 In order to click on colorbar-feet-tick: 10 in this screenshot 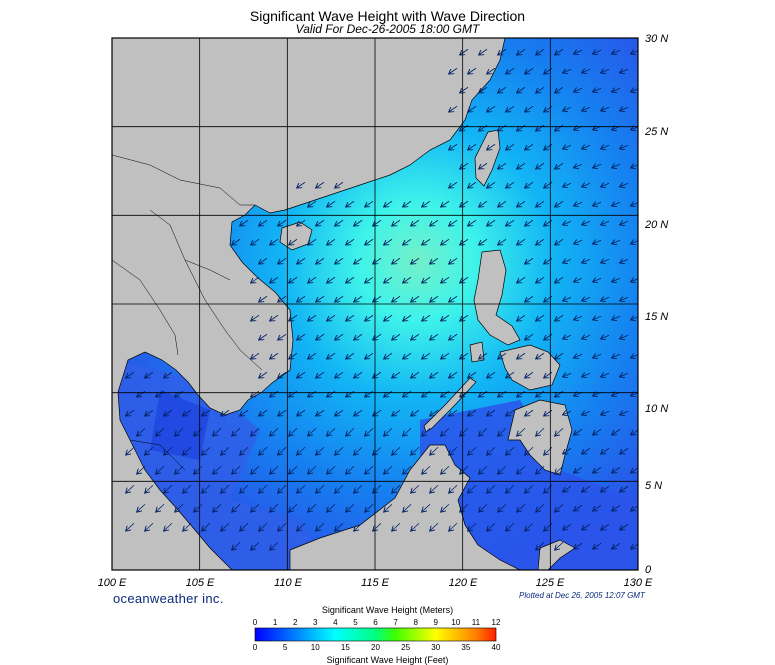, I will do `click(315, 647)`.